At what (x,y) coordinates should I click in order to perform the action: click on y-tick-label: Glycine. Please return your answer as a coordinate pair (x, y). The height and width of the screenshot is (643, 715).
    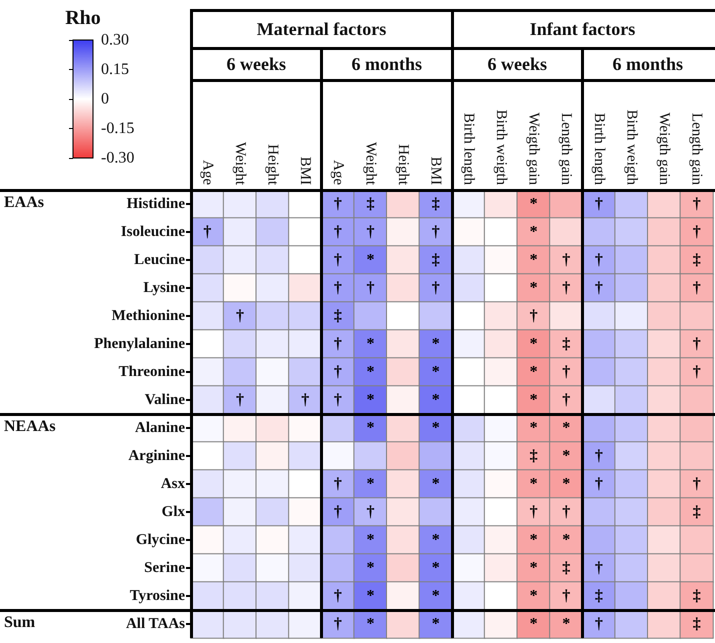
    Looking at the image, I should click on (161, 540).